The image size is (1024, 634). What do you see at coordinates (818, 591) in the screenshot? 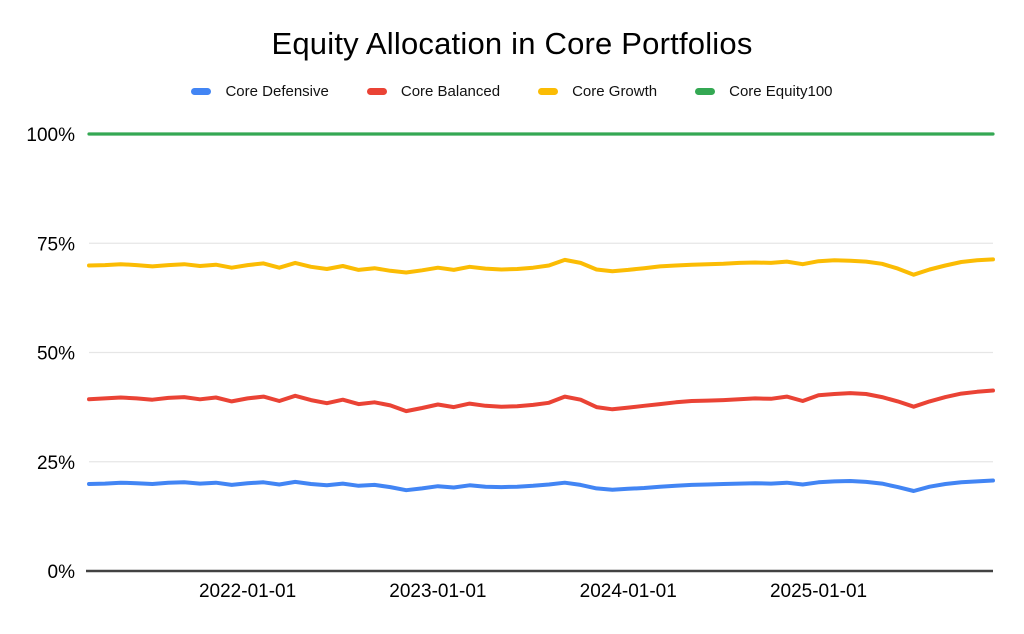
I see `x-tick-label: 2025-01-01` at bounding box center [818, 591].